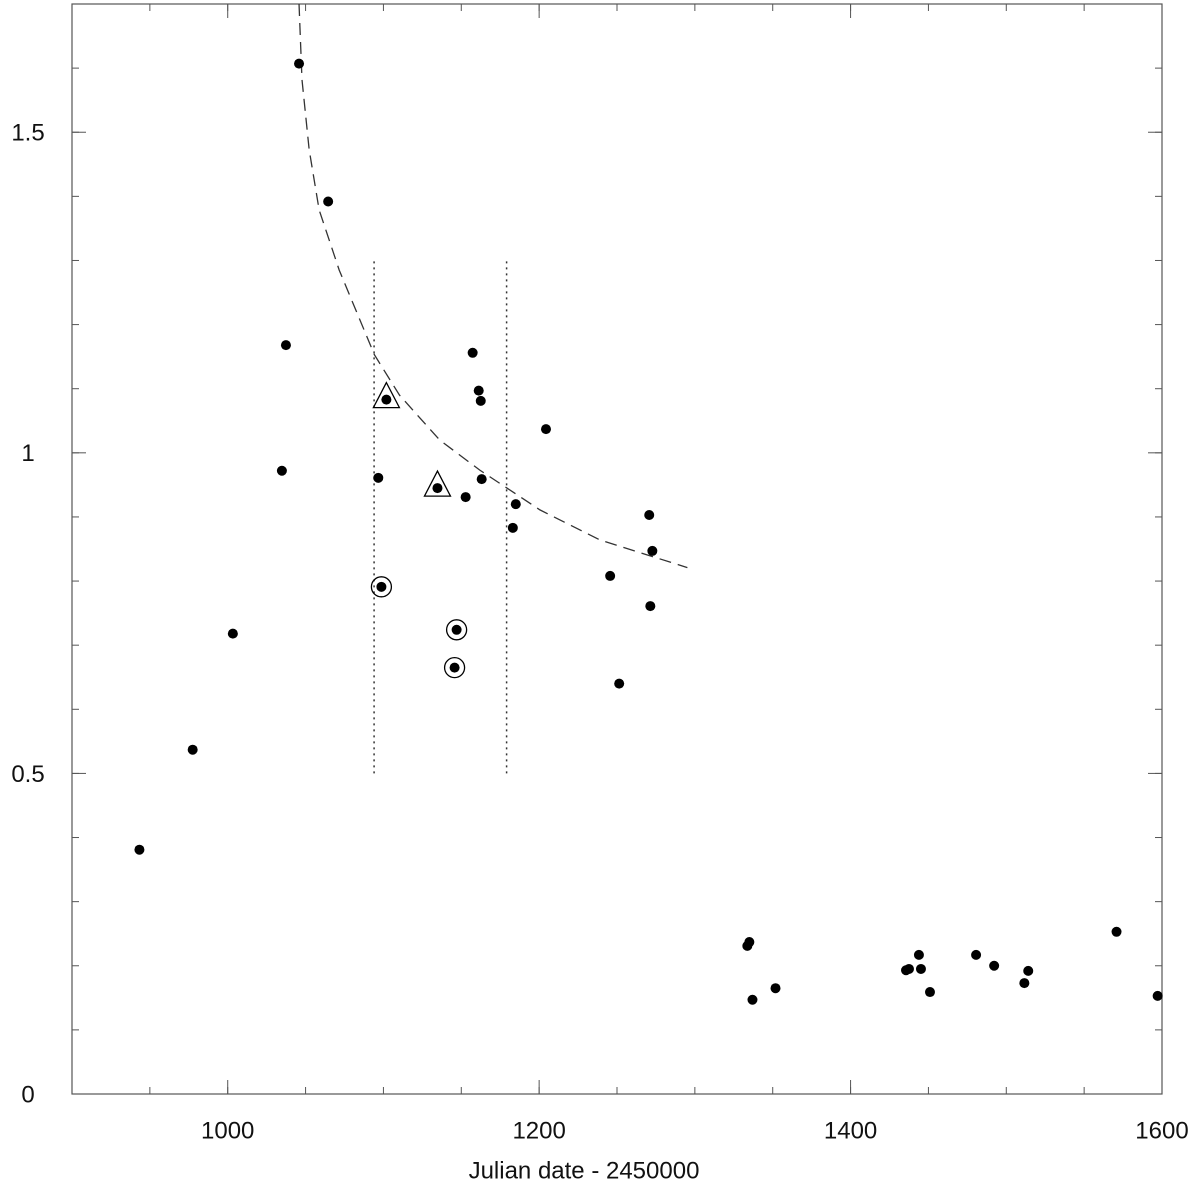  Describe the element at coordinates (850, 1130) in the screenshot. I see `x-tick-label: 1400` at that location.